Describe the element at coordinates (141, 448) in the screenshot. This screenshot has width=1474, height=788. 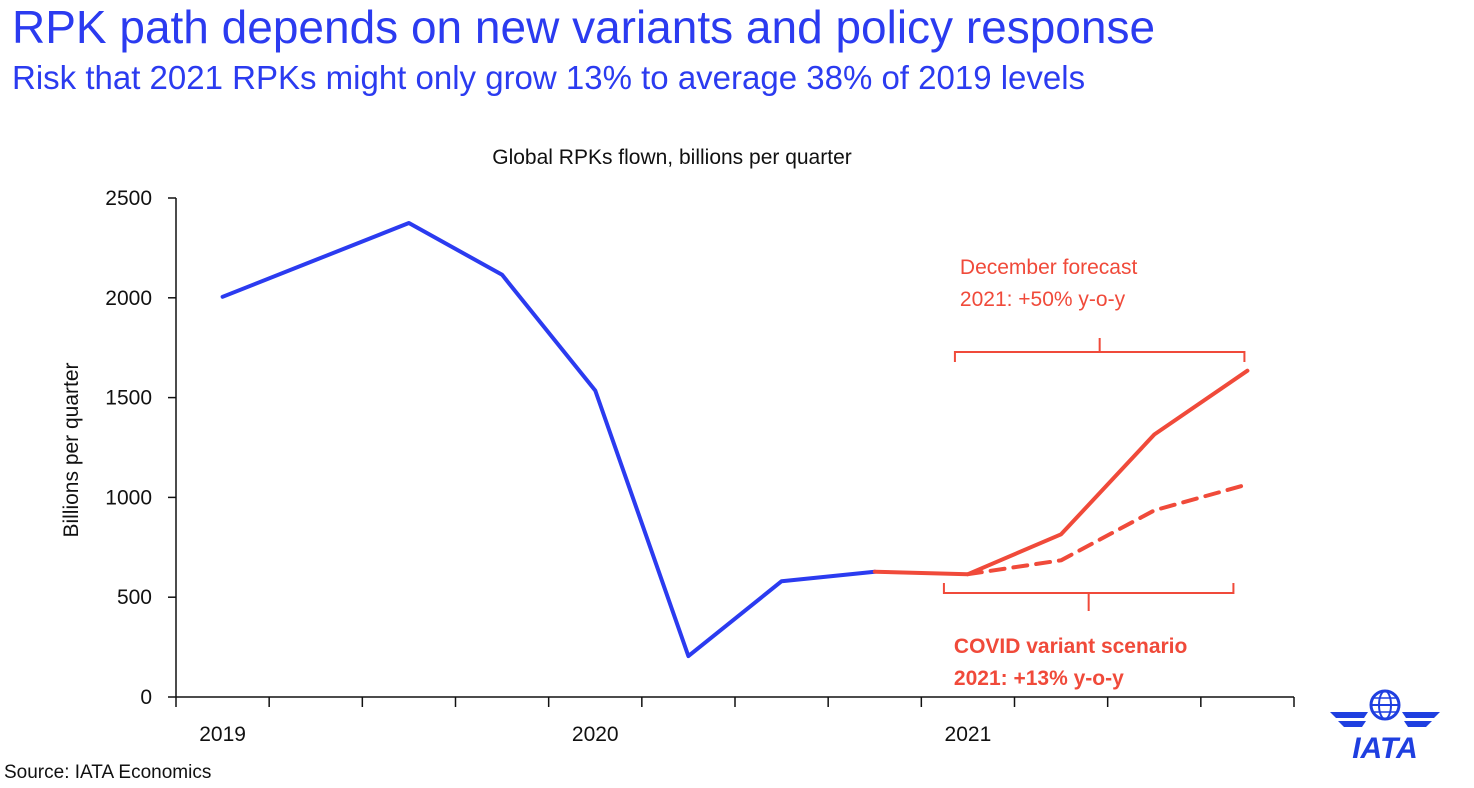
I see `y-axis: 0 500 1000 1500 2000 2500` at that location.